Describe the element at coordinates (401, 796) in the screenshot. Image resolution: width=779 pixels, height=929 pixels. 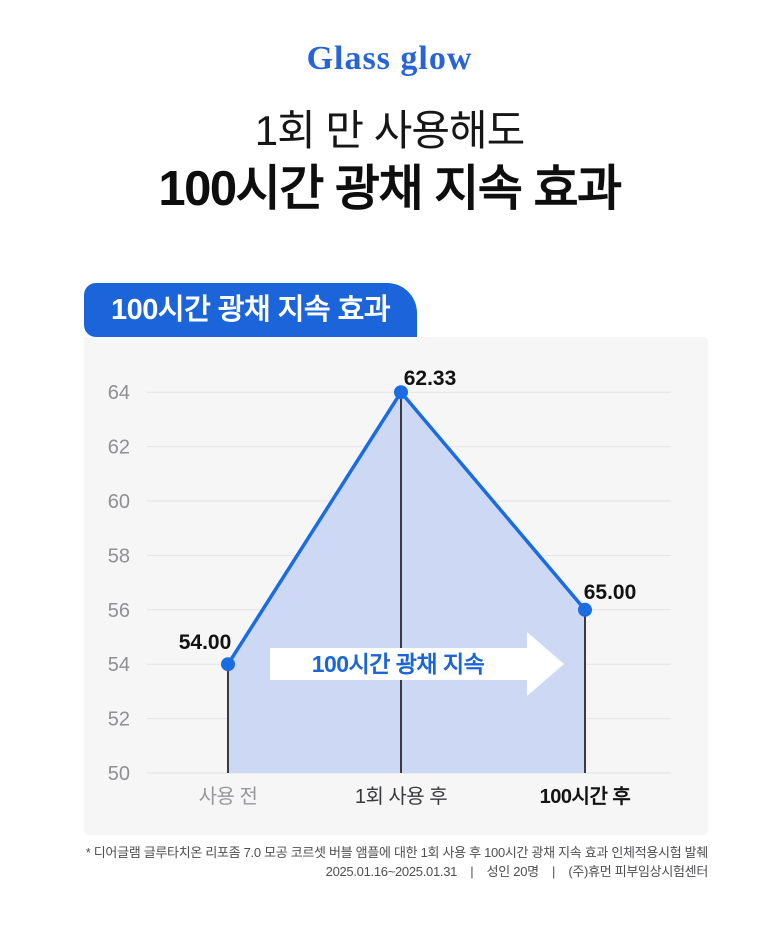
I see `x-category-label: 1회 사용 후` at that location.